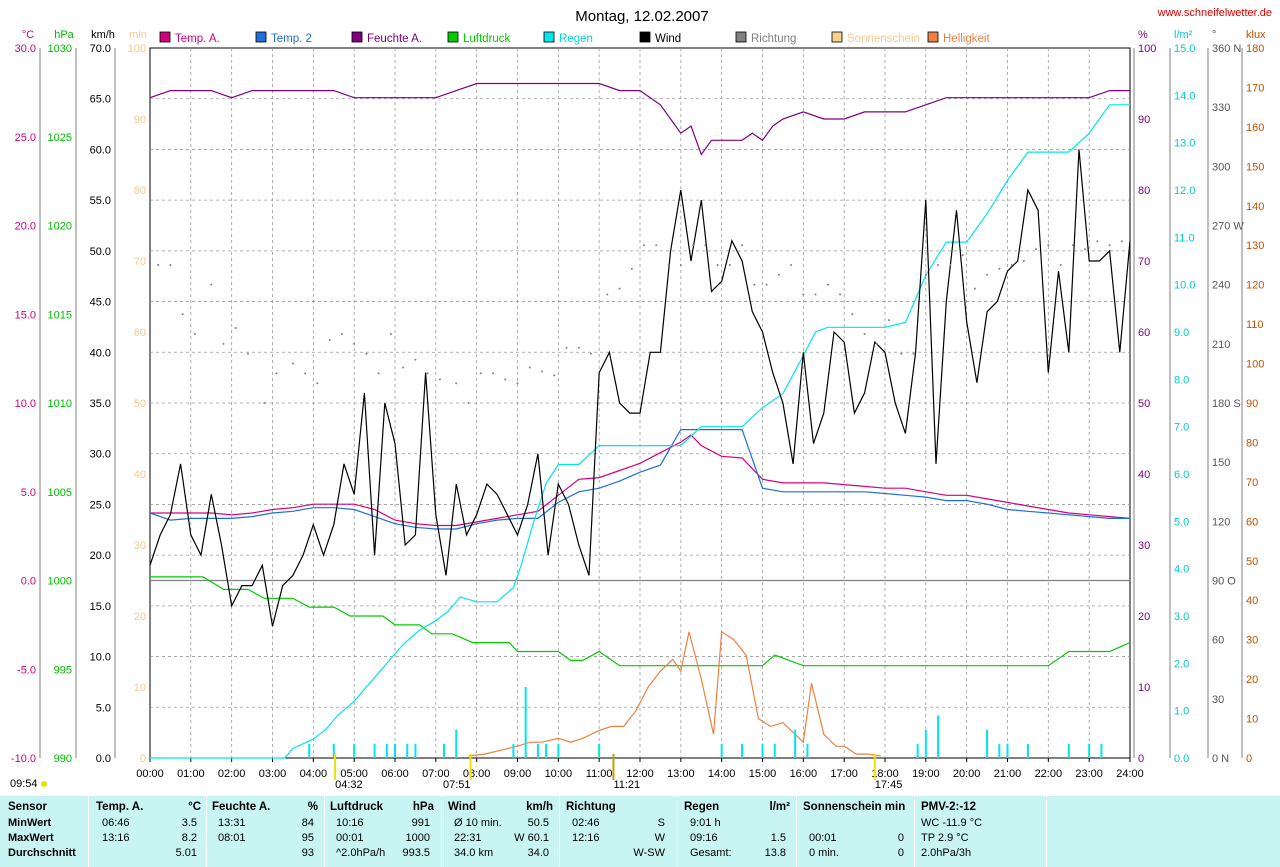 This screenshot has width=1280, height=867. Describe the element at coordinates (659, 838) in the screenshot. I see `stats-cell-value: W` at that location.